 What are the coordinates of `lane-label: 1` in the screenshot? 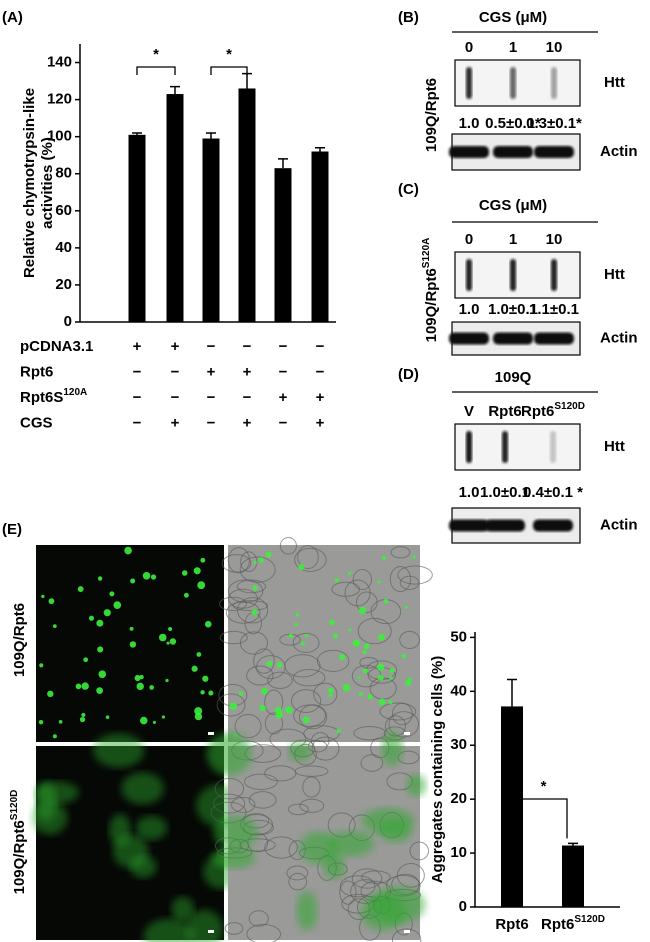 It's located at (513, 47).